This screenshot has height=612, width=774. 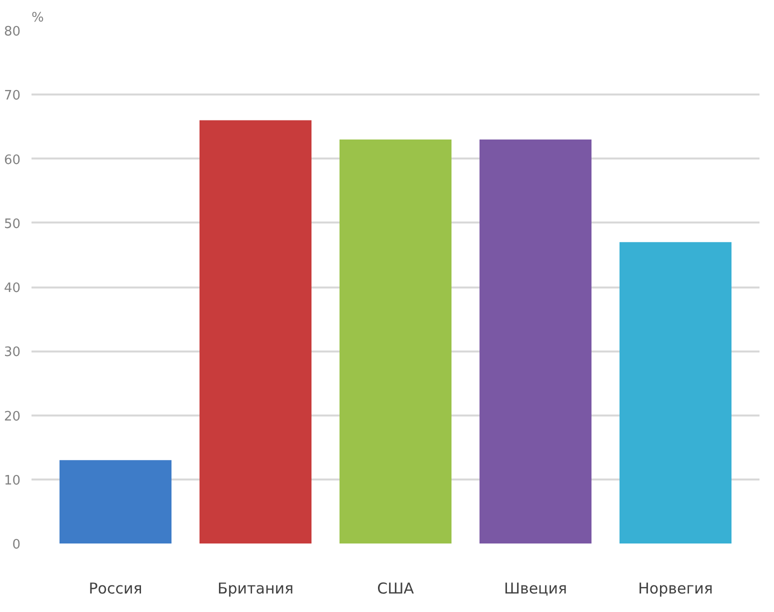 I want to click on y-tick-label: 0, so click(x=16, y=545).